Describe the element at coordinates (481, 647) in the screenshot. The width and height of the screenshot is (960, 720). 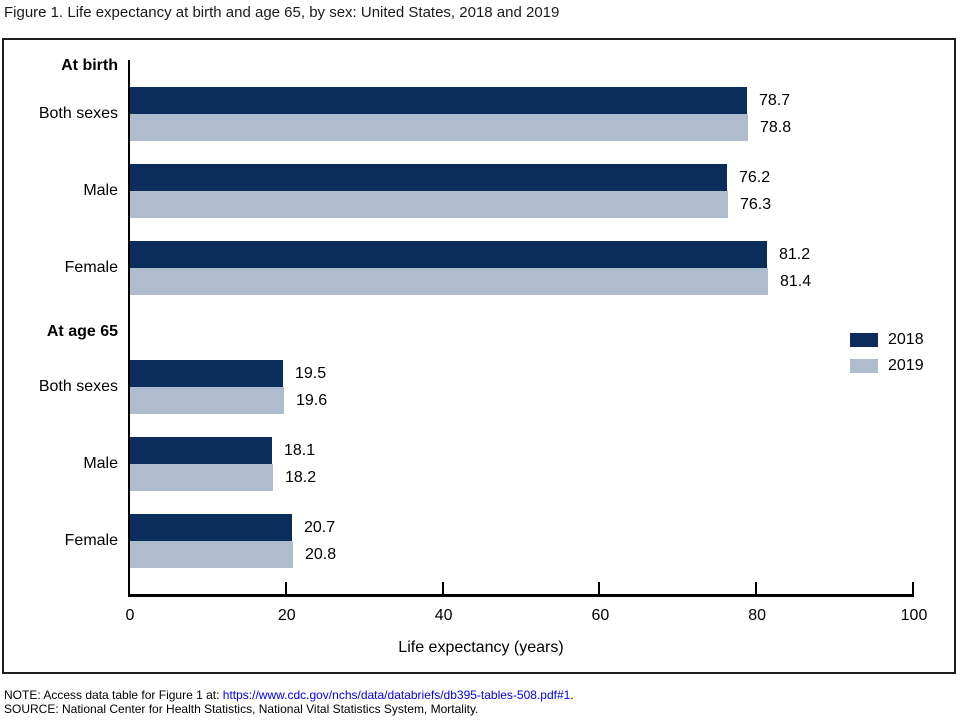
I see `x-axis-title: Life expectancy (years)` at that location.